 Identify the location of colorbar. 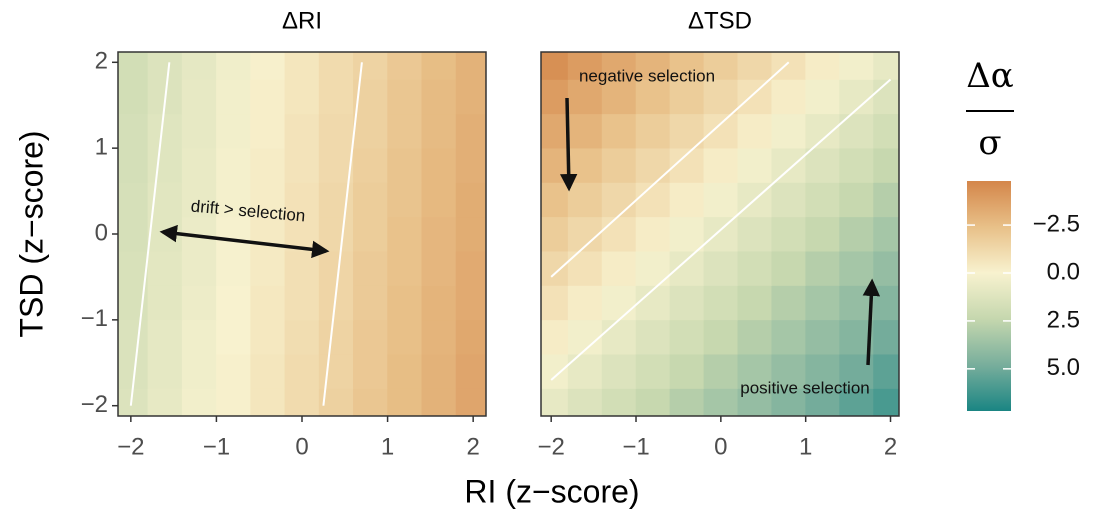
(989, 296).